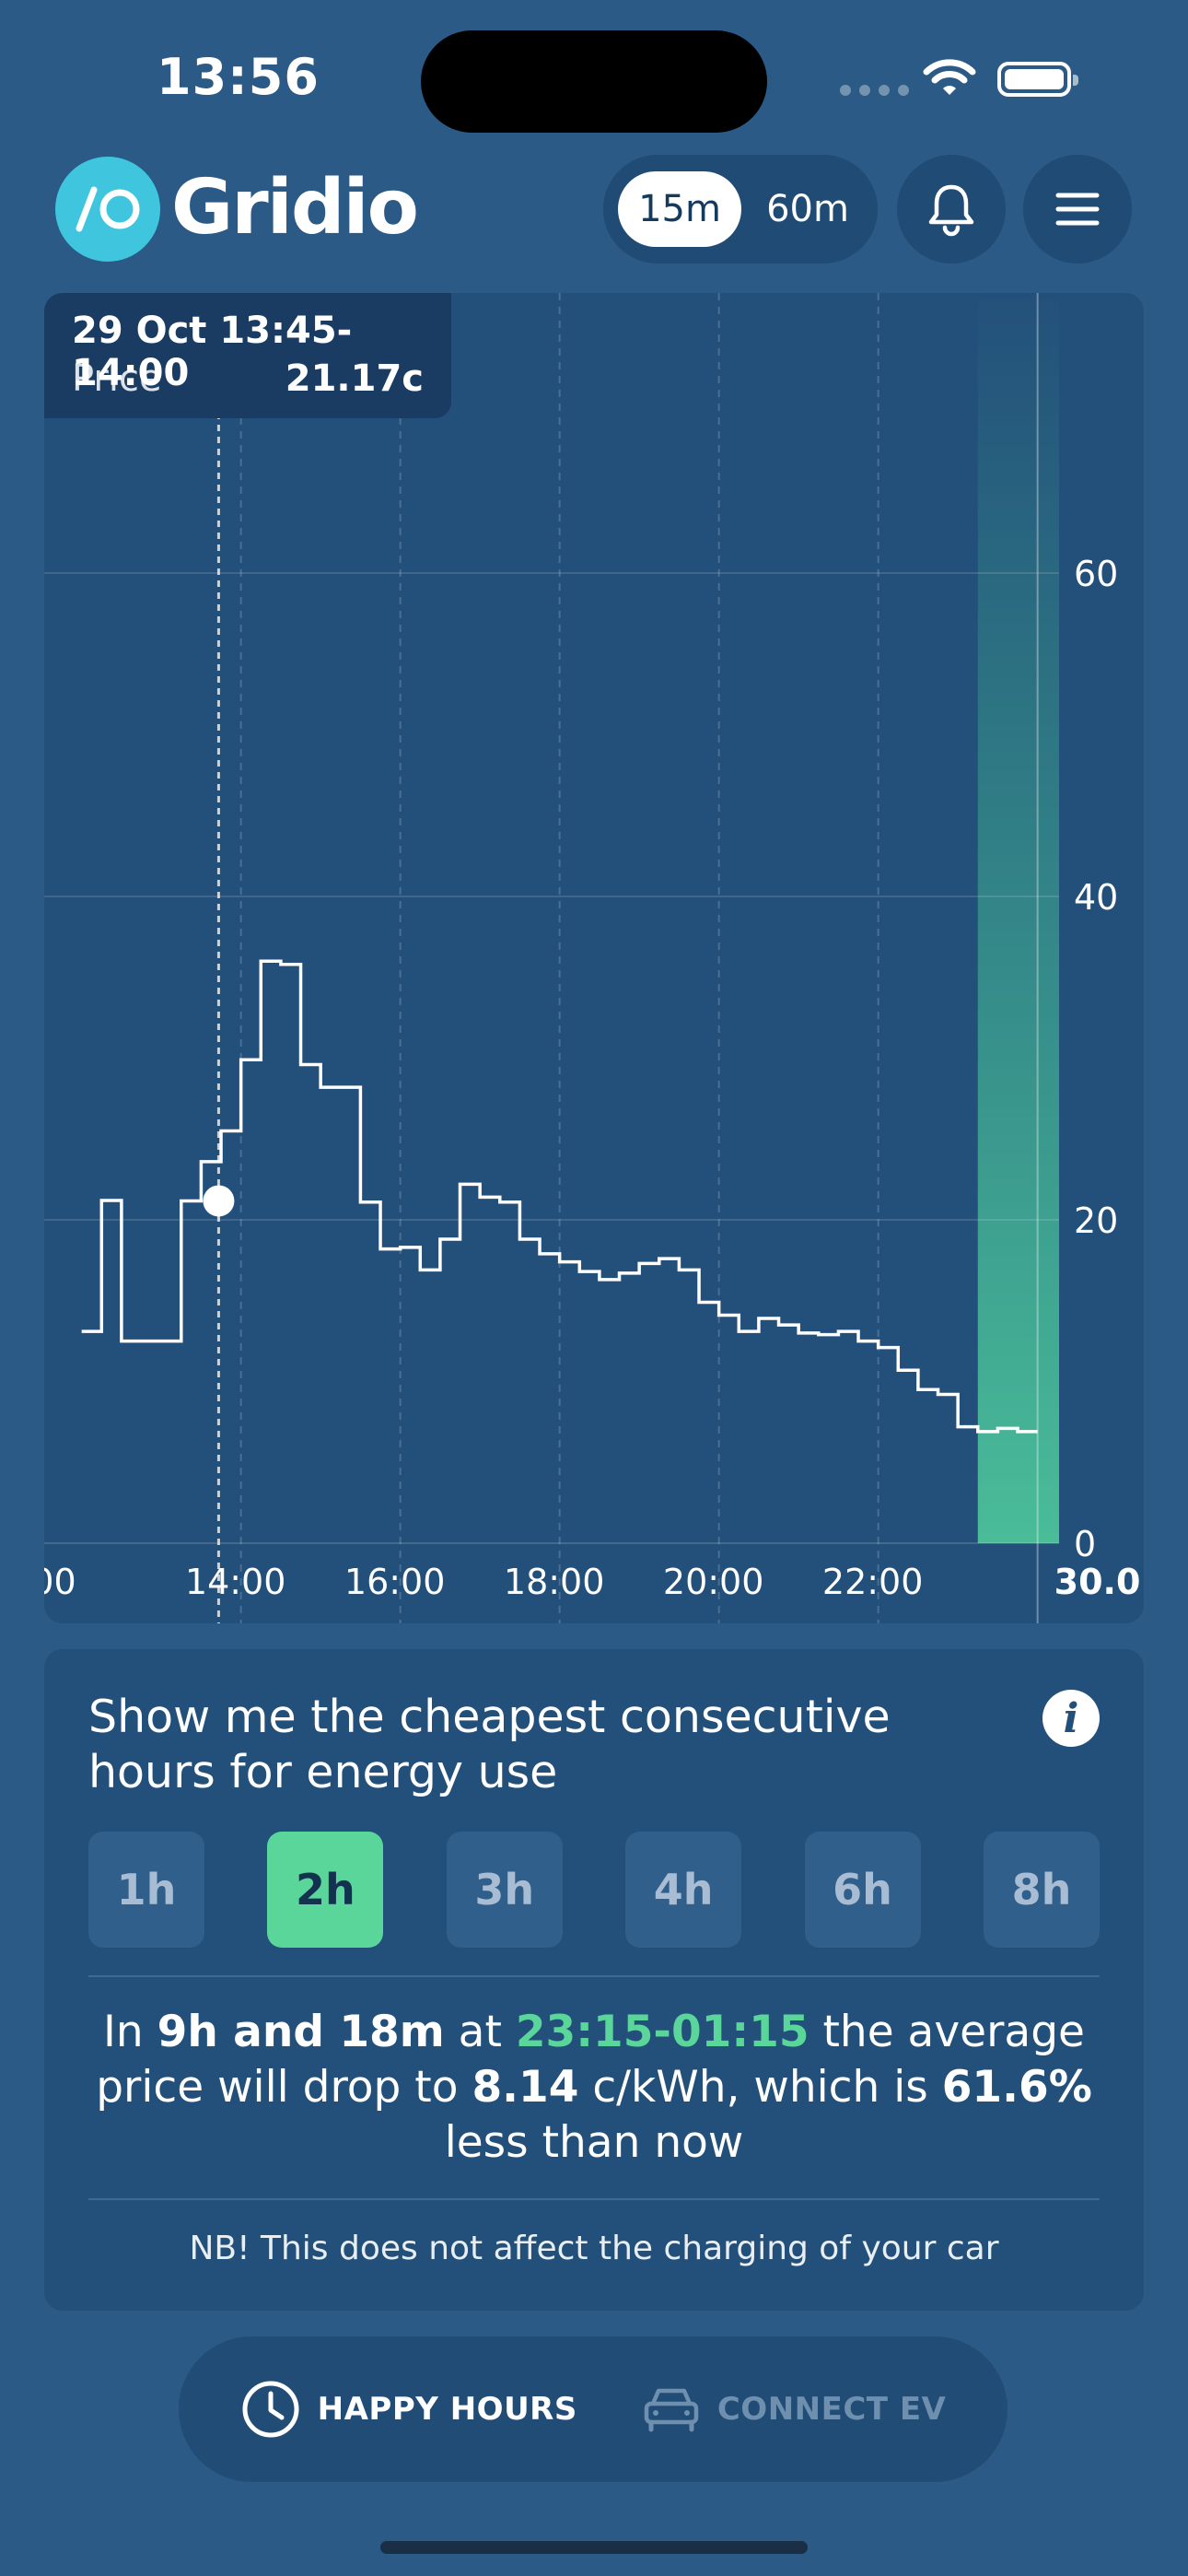  What do you see at coordinates (874, 90) in the screenshot?
I see `cellular-signal-icon` at bounding box center [874, 90].